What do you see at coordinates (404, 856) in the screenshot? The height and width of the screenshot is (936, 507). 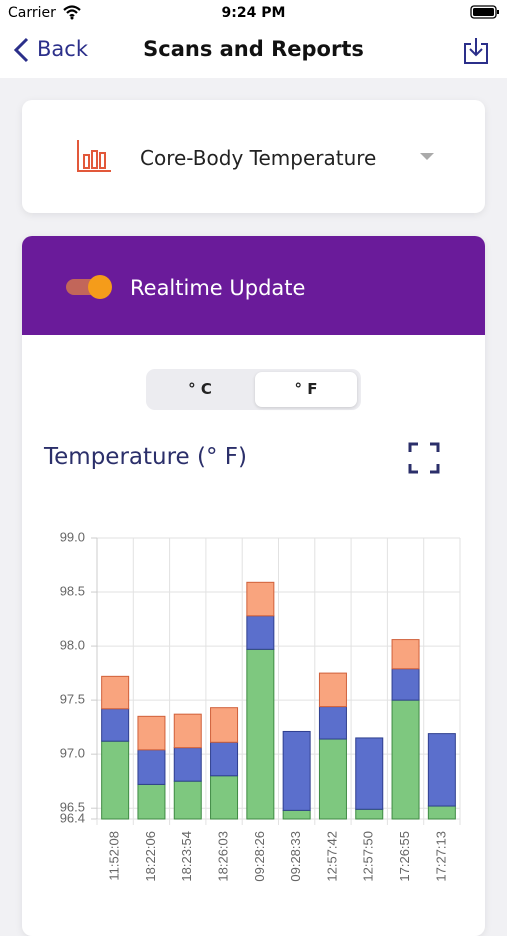 I see `x-tick-label: 17:26:55` at bounding box center [404, 856].